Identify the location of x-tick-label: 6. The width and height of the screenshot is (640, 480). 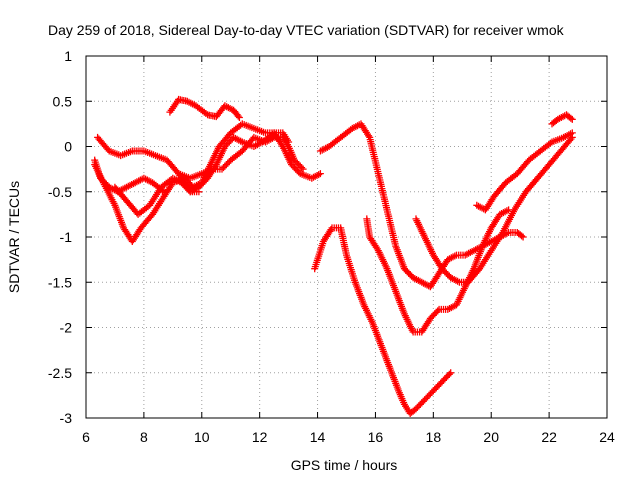
(86, 437).